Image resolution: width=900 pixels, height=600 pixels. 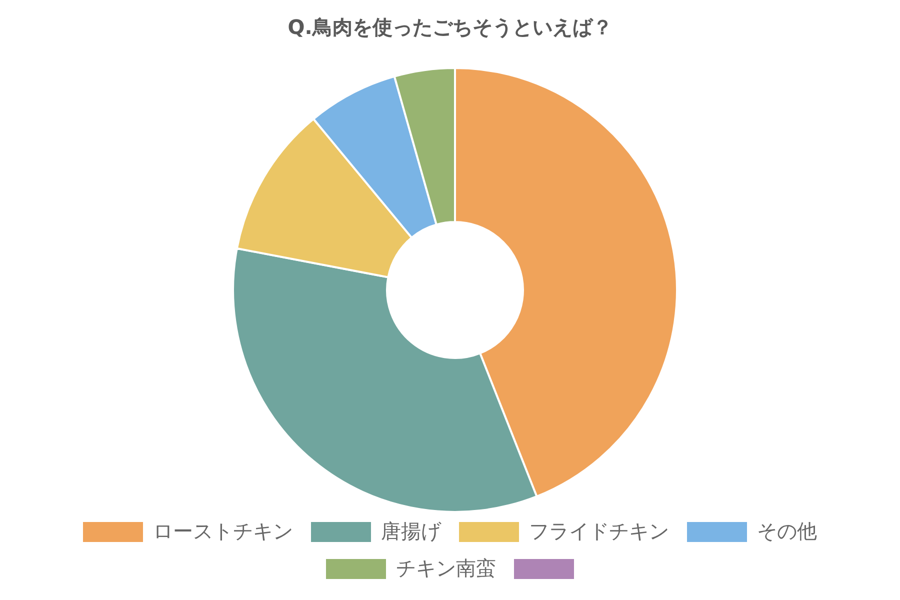 What do you see at coordinates (450, 27) in the screenshot?
I see `chart-title: Q.鳥肉を使ったごちそうといえば？` at bounding box center [450, 27].